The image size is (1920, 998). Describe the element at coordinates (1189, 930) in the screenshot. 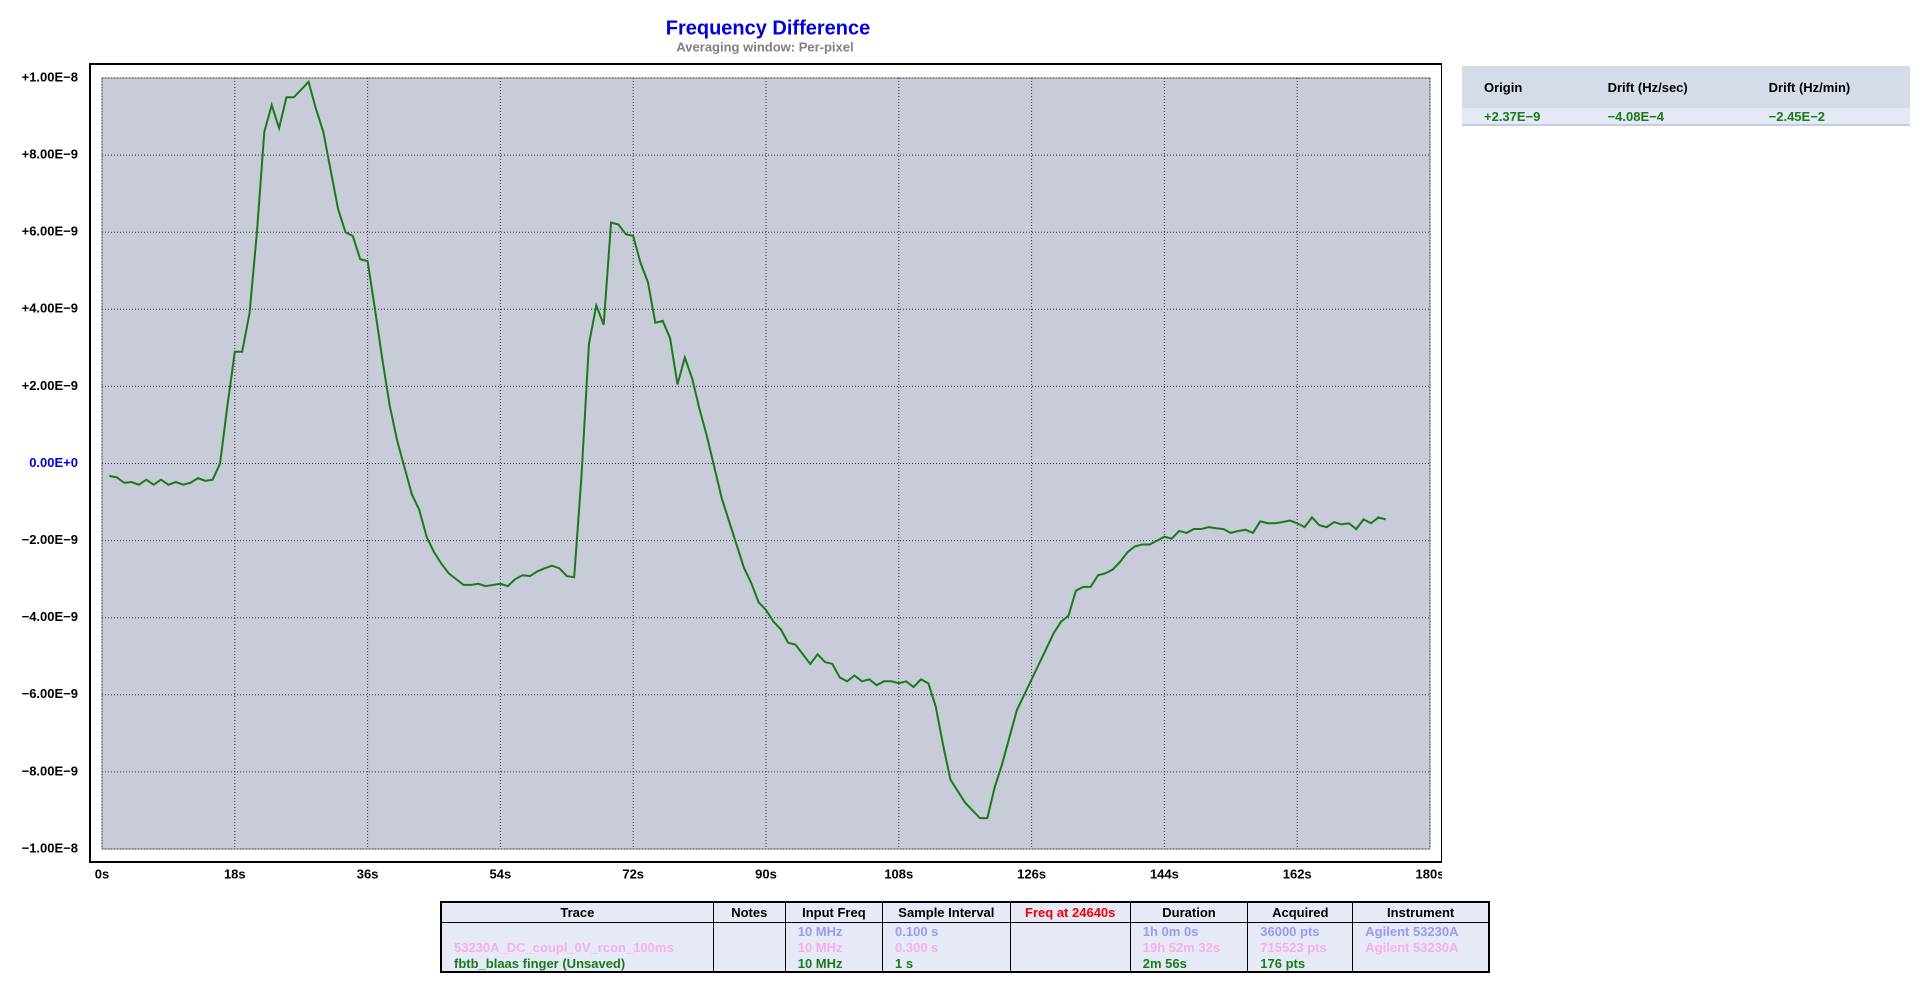

I see `table-cell: 1h 0m 0s` at that location.